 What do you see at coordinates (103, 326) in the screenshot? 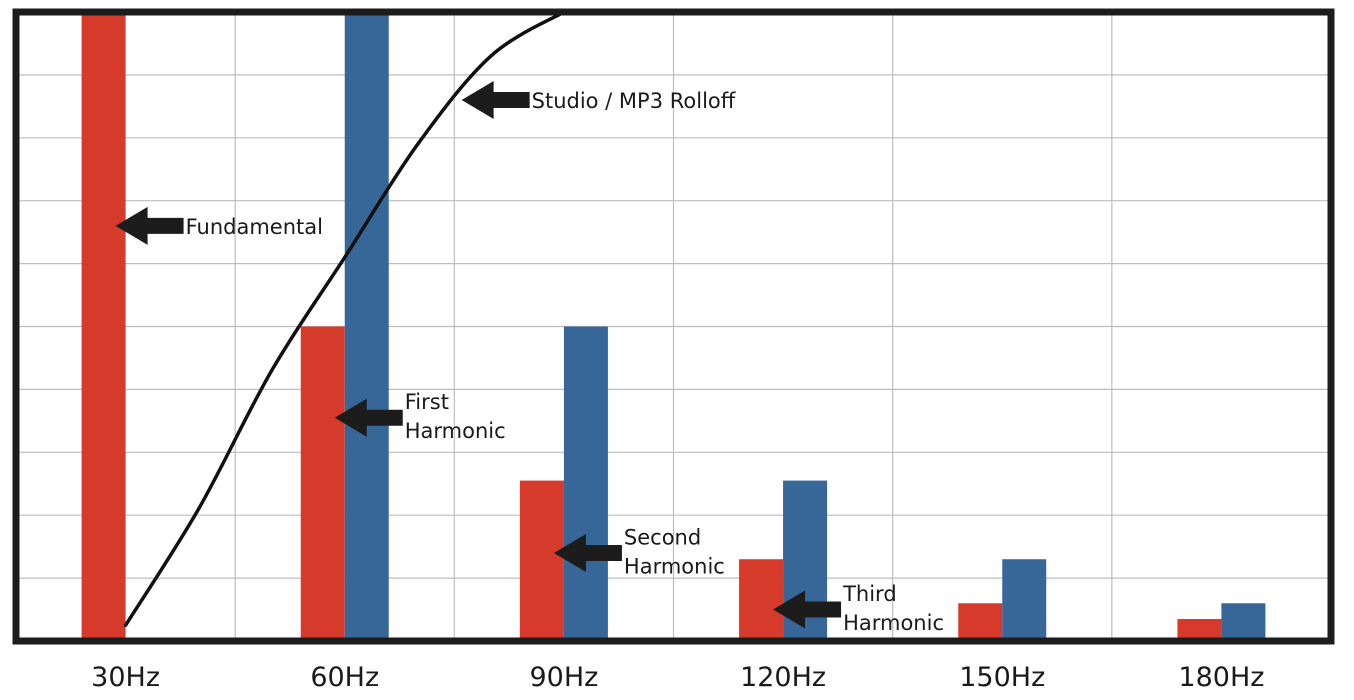
I see `red-bar-30Hz` at bounding box center [103, 326].